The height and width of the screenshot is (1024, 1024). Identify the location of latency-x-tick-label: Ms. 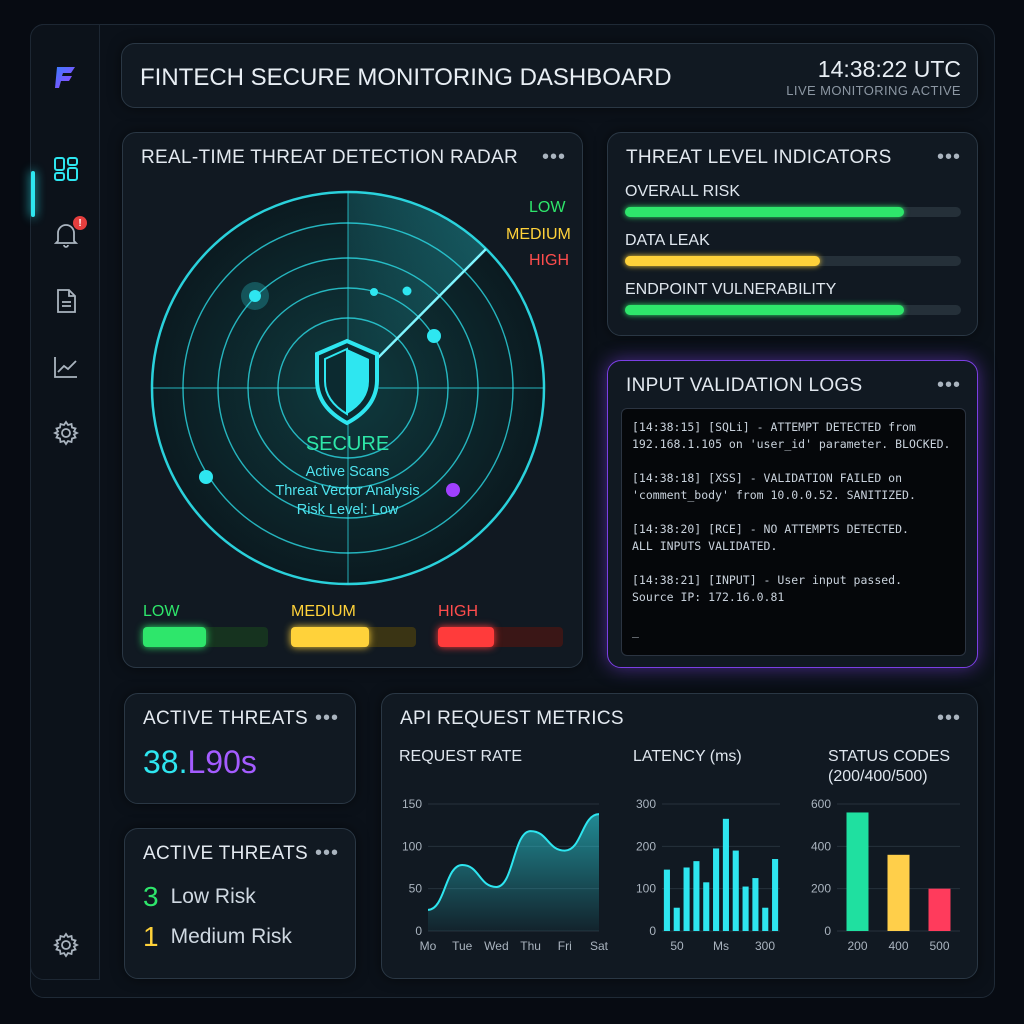
(721, 946).